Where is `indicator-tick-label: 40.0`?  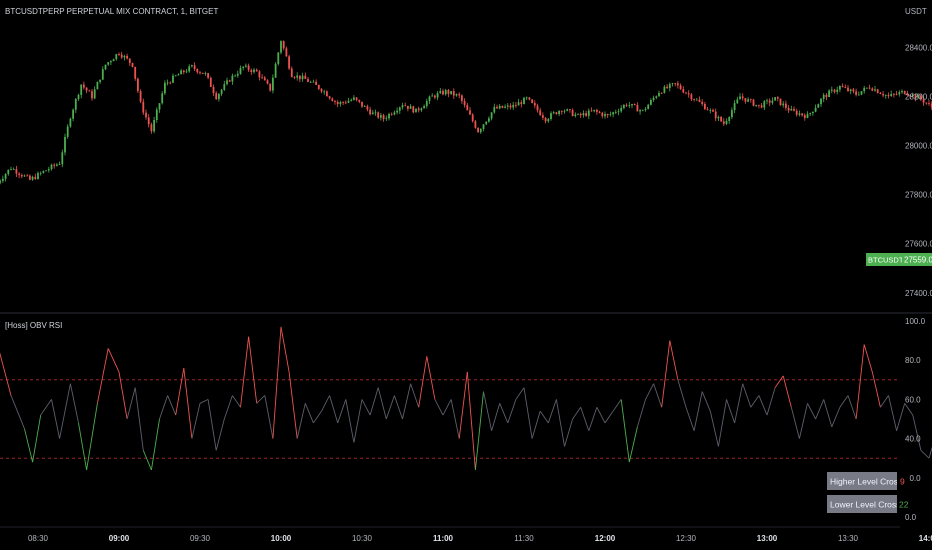
indicator-tick-label: 40.0 is located at coordinates (913, 439).